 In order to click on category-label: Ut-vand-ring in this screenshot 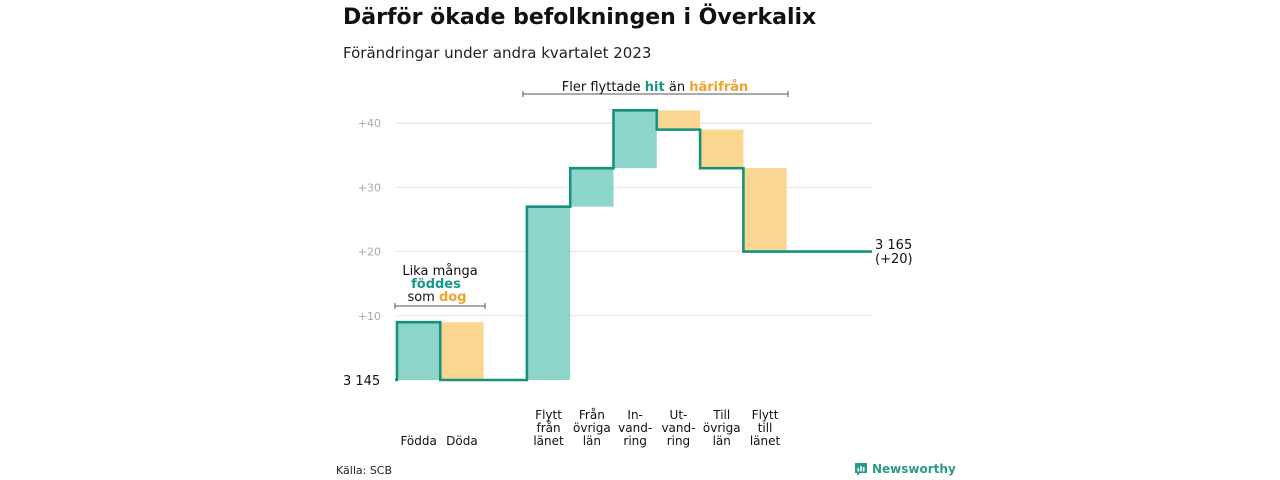, I will do `click(678, 428)`.